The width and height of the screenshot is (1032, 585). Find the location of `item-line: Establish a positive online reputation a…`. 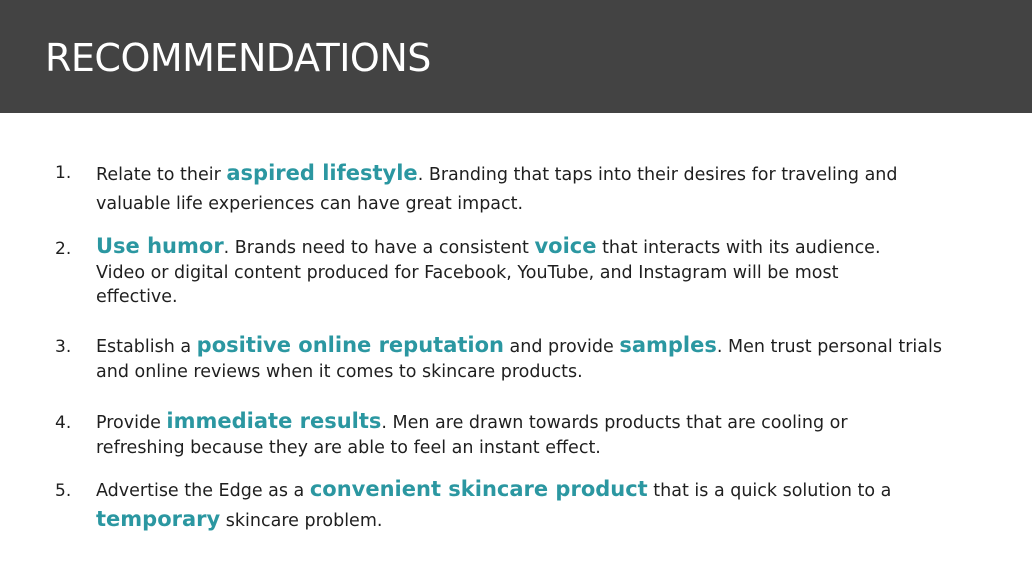

item-line: Establish a positive online reputation a… is located at coordinates (546, 346).